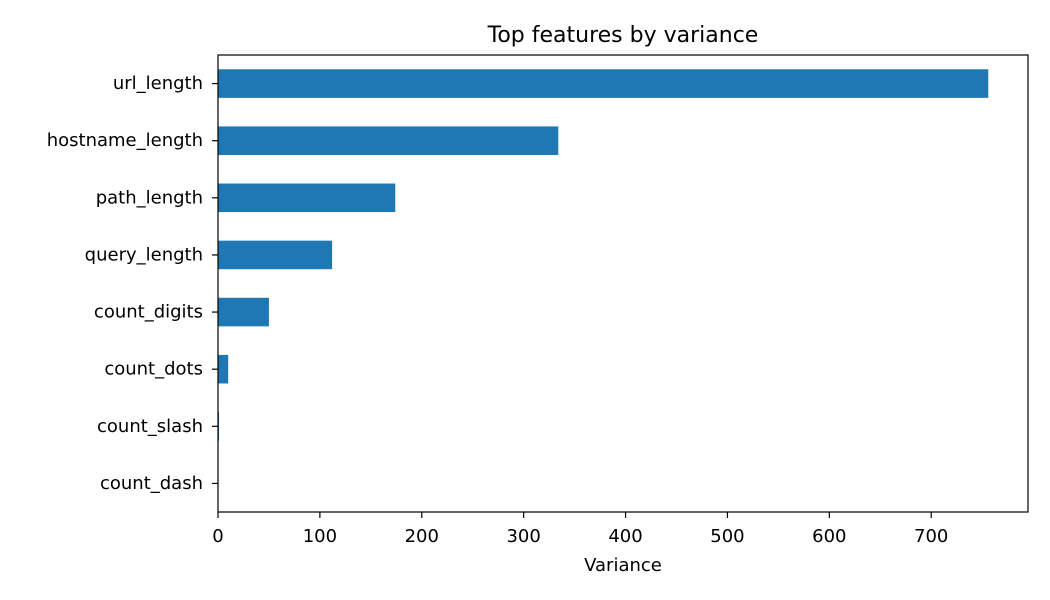 This screenshot has width=1050, height=600. What do you see at coordinates (151, 483) in the screenshot?
I see `y-tick-label: count_dash` at bounding box center [151, 483].